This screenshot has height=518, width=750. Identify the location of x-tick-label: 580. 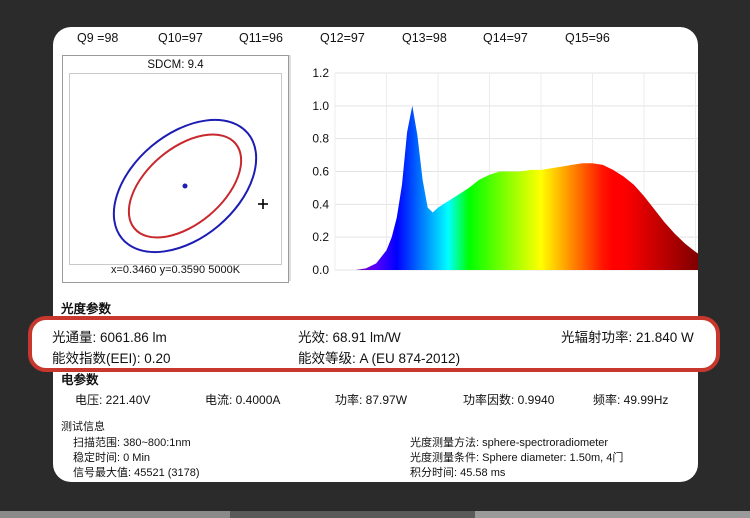
(541, 280).